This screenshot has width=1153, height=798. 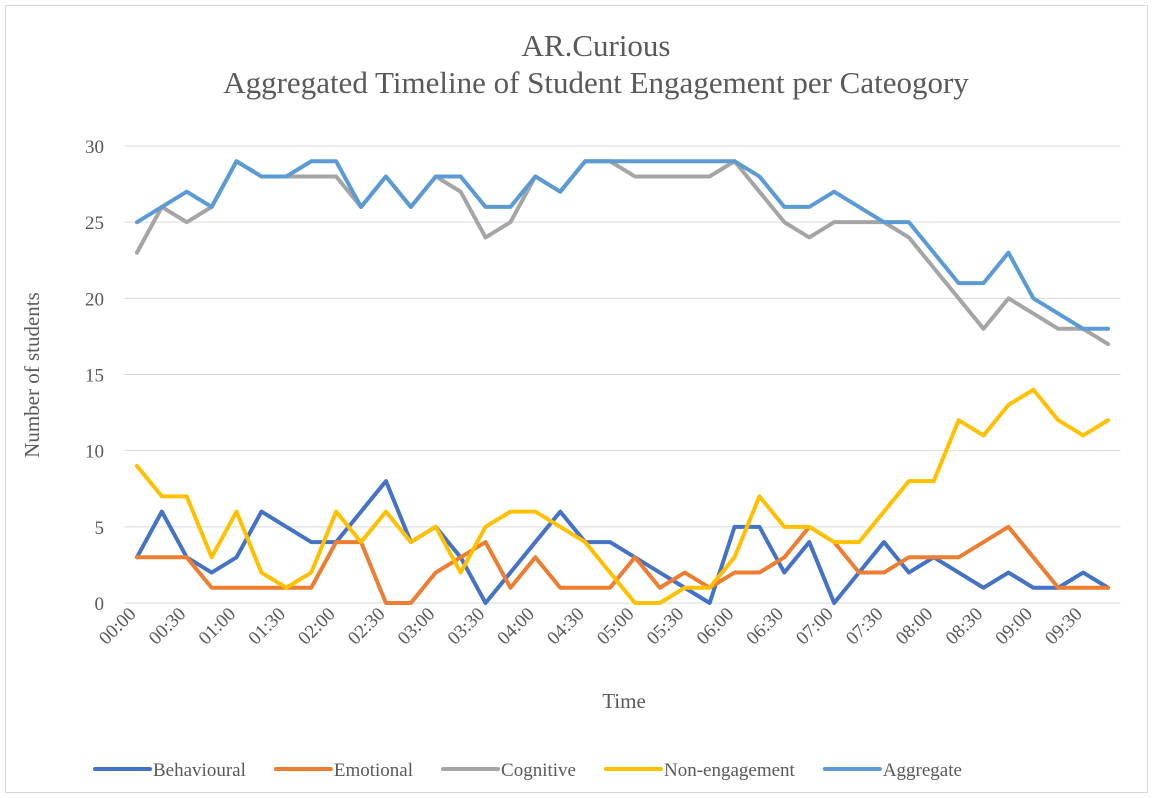 I want to click on chart-title: AR.Curious, so click(x=596, y=45).